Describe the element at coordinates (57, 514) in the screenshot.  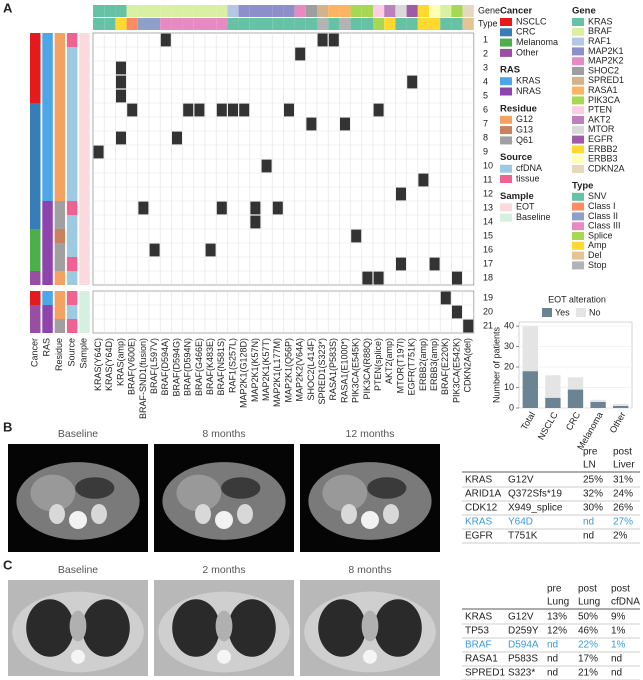
I see `kidney` at that location.